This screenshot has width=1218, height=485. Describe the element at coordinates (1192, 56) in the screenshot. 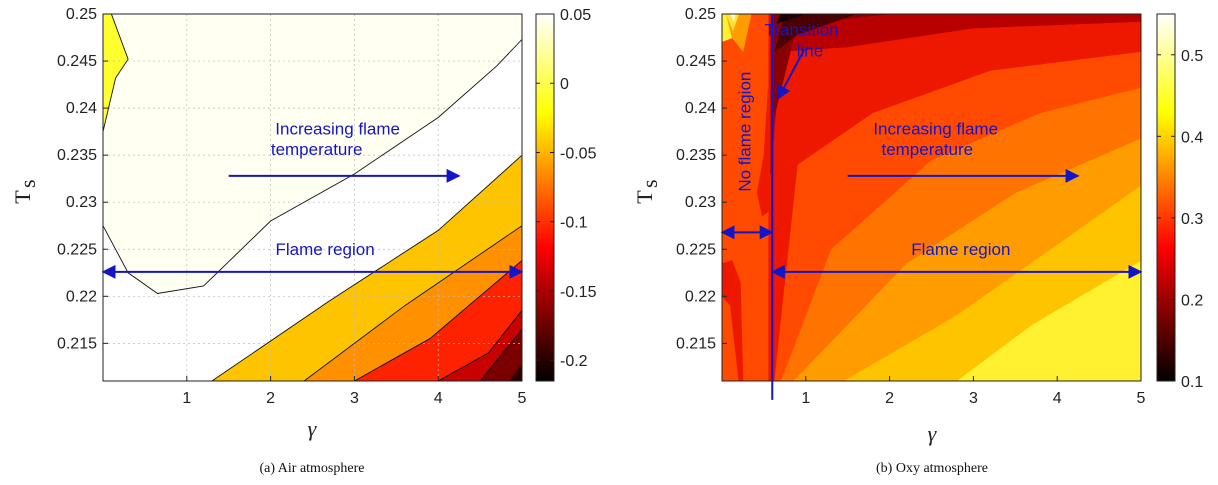

I see `colorbar-tick-label: 0.5` at that location.